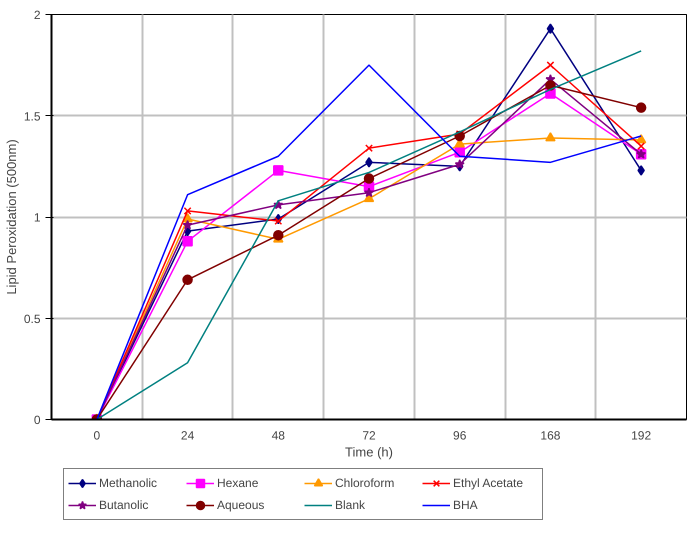 The width and height of the screenshot is (696, 533). What do you see at coordinates (350, 505) in the screenshot?
I see `legend-label: Blank` at bounding box center [350, 505].